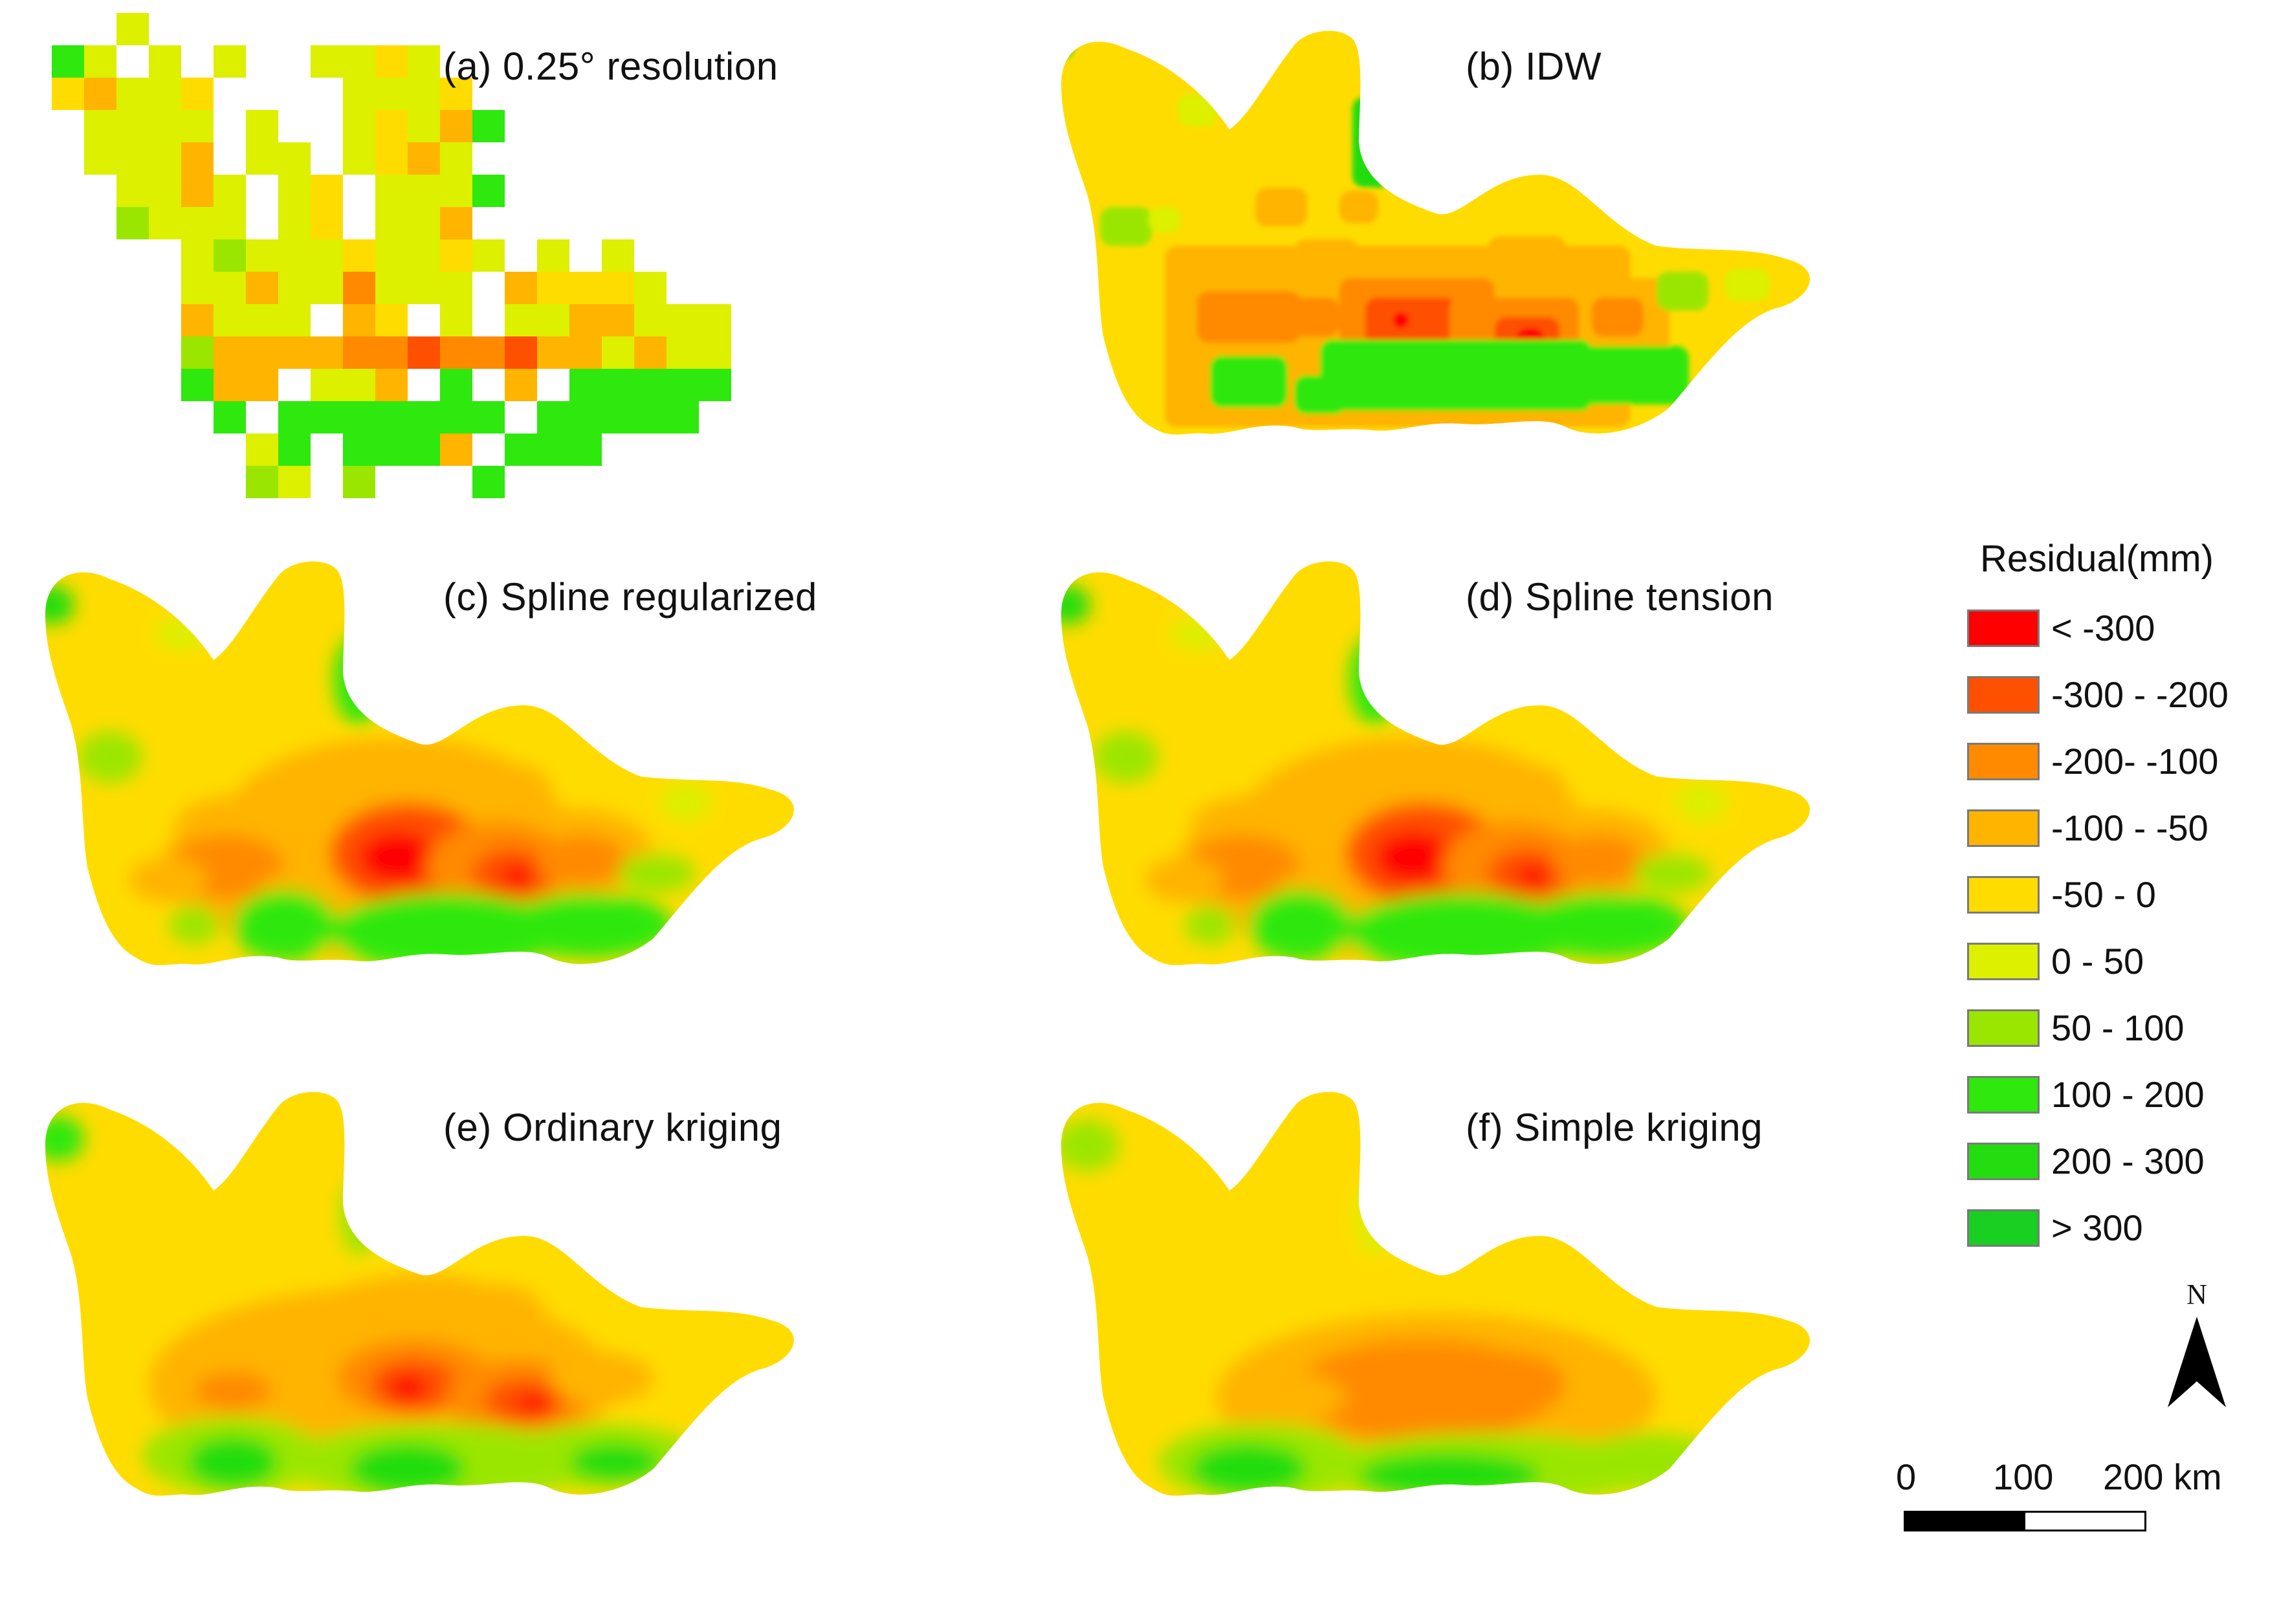 The width and height of the screenshot is (2290, 1624). What do you see at coordinates (630, 597) in the screenshot?
I see `panel-c-title: (c) Spline regularized` at bounding box center [630, 597].